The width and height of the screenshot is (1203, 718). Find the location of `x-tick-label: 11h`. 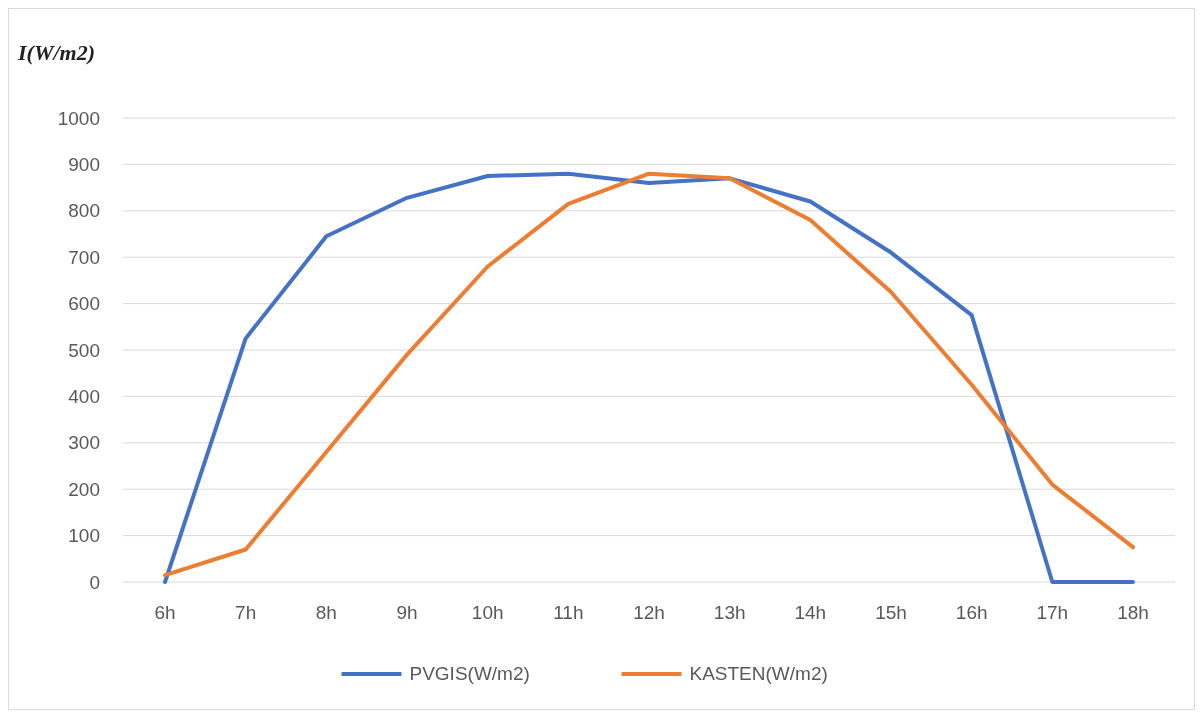

x-tick-label: 11h is located at coordinates (568, 612).